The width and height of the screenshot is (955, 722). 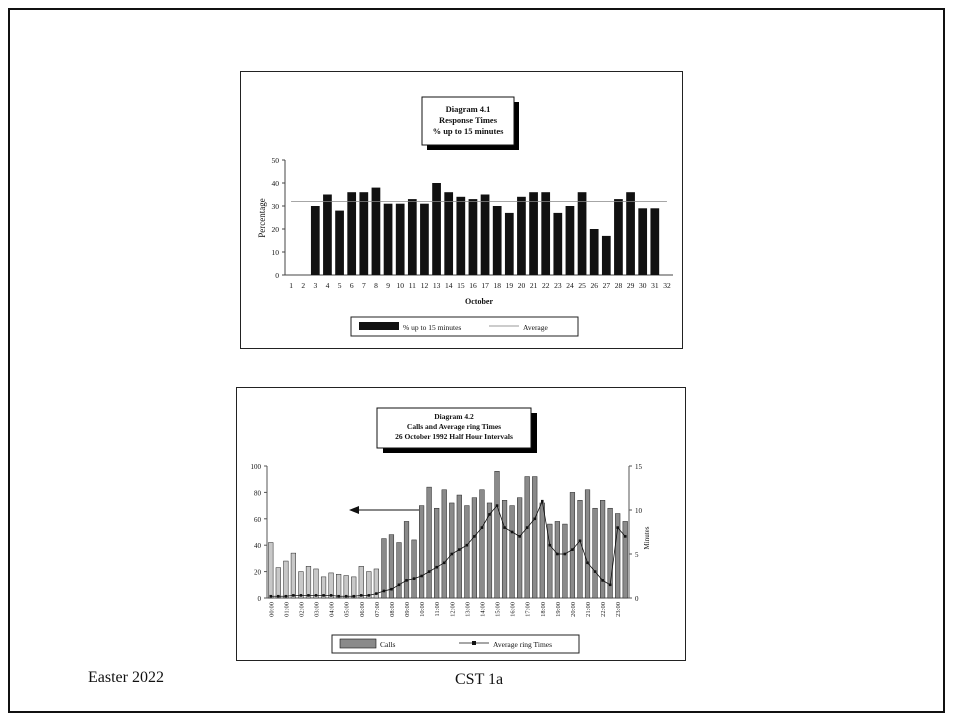 What do you see at coordinates (271, 609) in the screenshot?
I see `x-tick-label: 00:00` at bounding box center [271, 609].